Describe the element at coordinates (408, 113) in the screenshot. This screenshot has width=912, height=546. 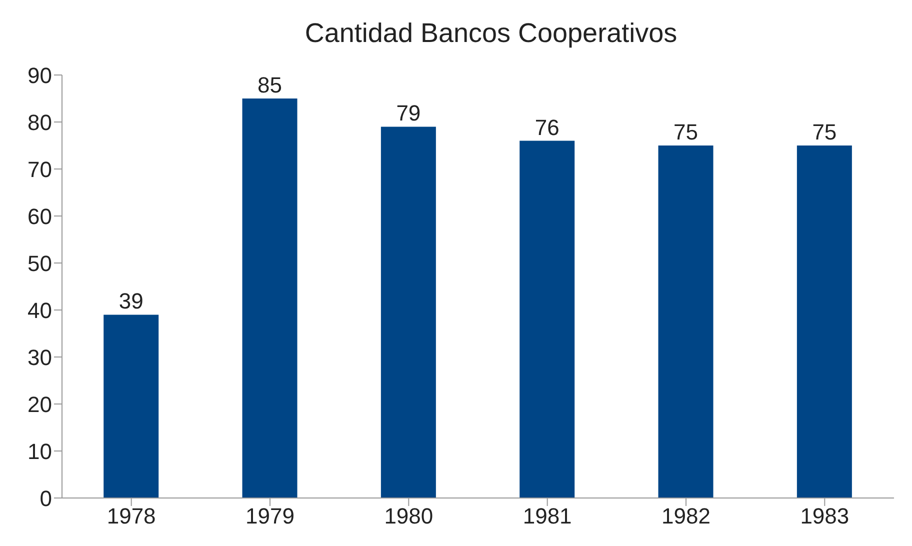
I see `data-label: 79` at that location.